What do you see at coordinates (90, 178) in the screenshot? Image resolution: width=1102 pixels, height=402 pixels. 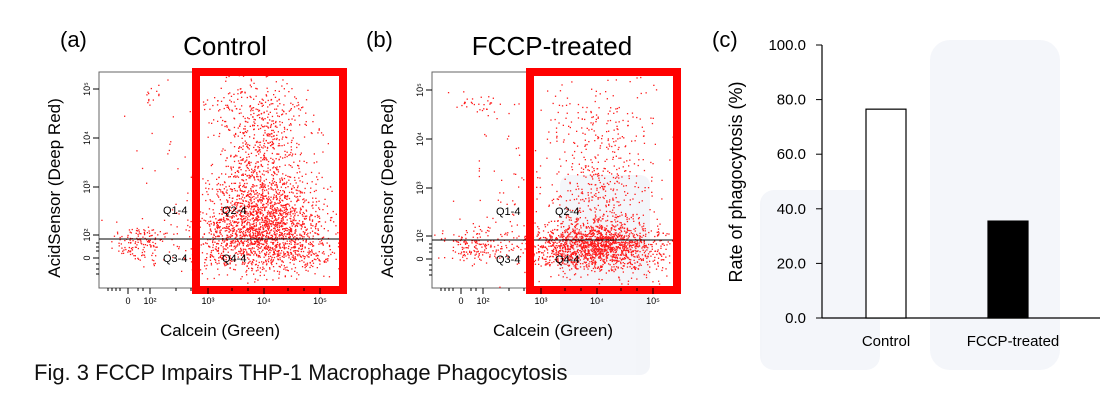 I see `y-axis-a: 10⁵ 10⁴ 10³ 10² 0` at bounding box center [90, 178].